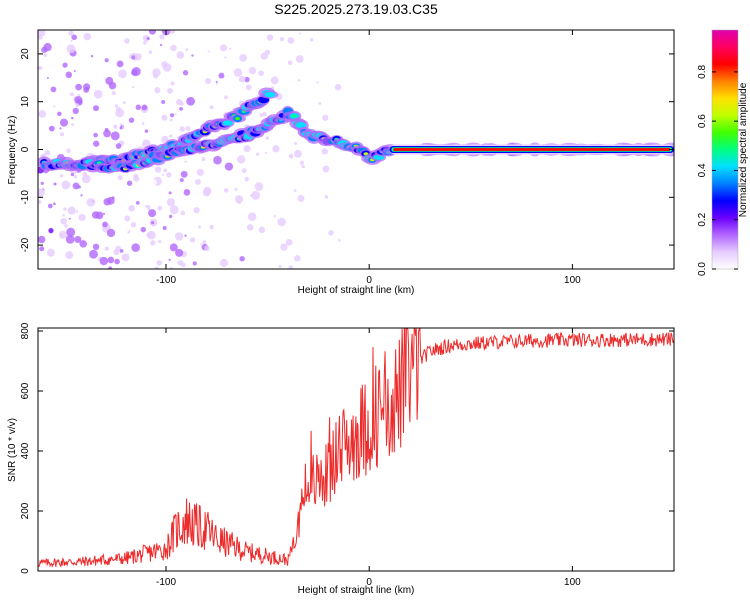 This screenshot has height=600, width=750. What do you see at coordinates (702, 71) in the screenshot?
I see `colorbar-tick-label: 0.8` at bounding box center [702, 71].